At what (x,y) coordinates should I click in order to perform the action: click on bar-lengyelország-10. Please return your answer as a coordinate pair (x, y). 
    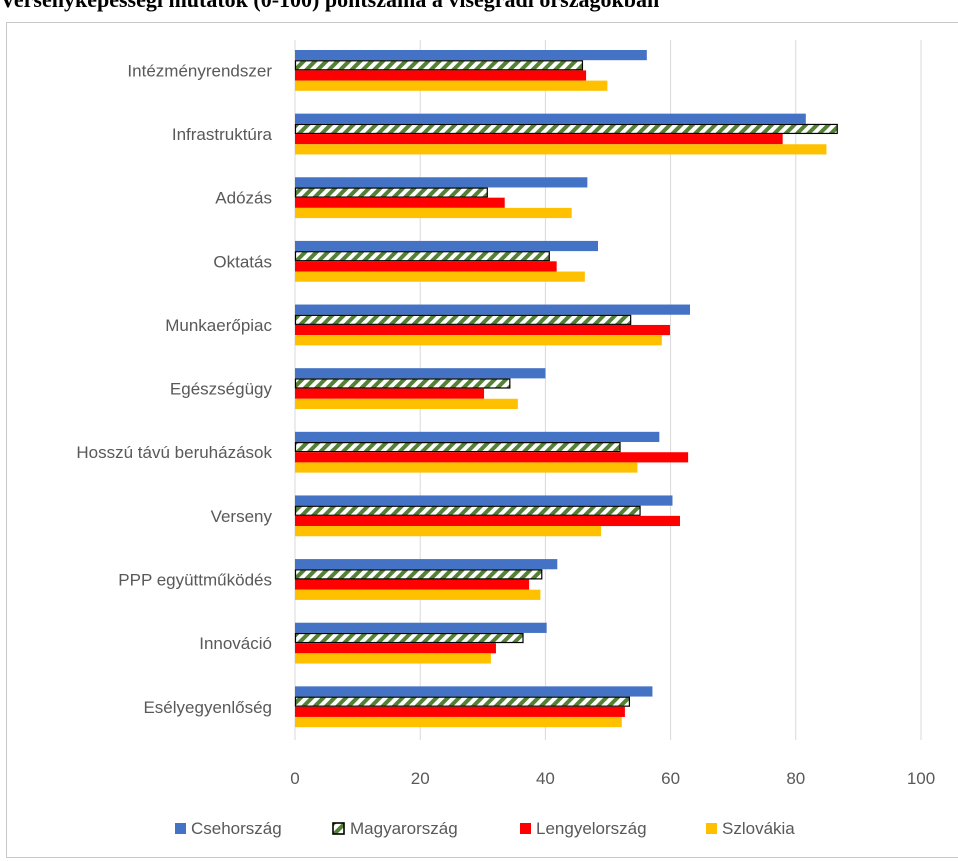
    Looking at the image, I should click on (460, 711).